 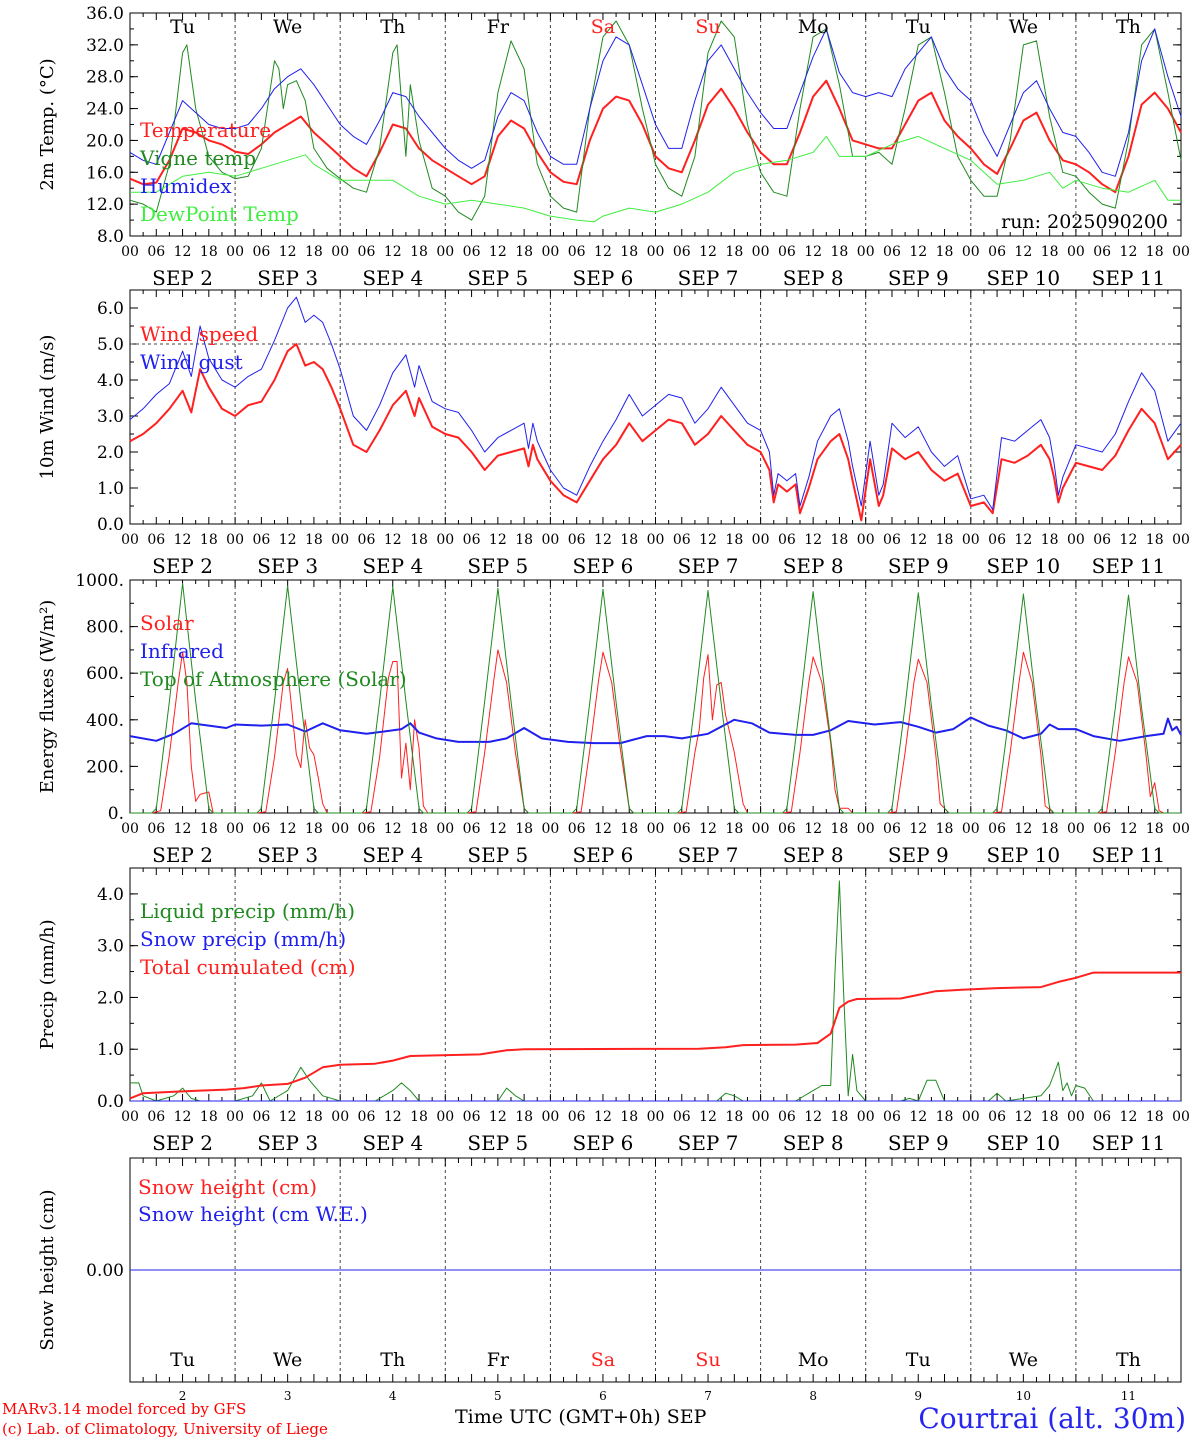 What do you see at coordinates (227, 1187) in the screenshot?
I see `legend-label: Snow height (cm)` at bounding box center [227, 1187].